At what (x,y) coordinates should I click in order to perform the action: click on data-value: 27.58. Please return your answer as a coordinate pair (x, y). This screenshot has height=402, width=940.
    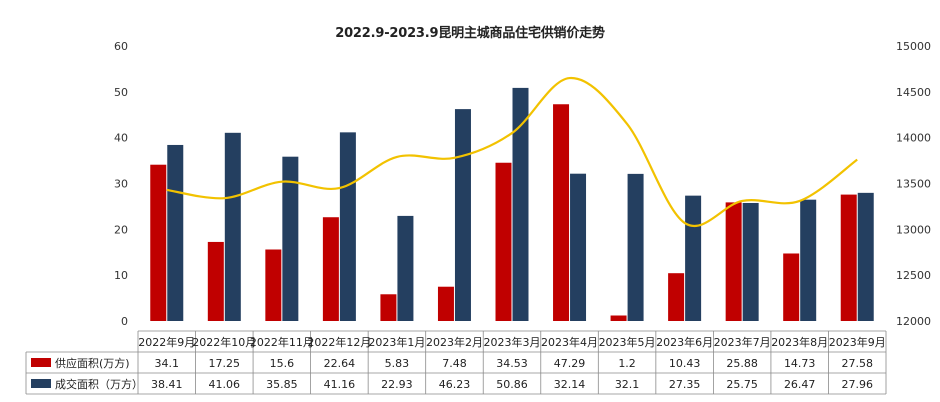
    Looking at the image, I should click on (857, 363).